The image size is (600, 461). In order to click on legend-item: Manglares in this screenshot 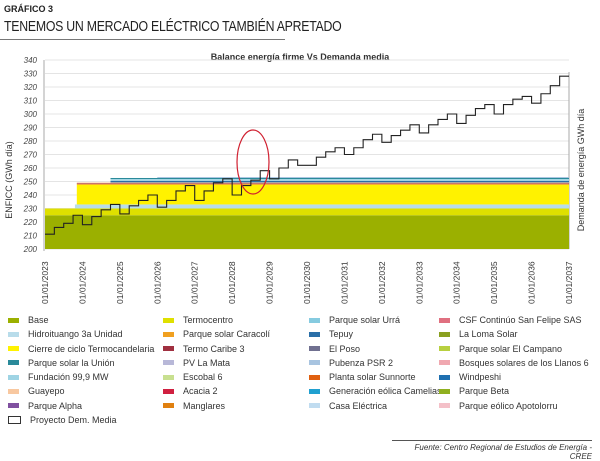, I will do `click(236, 406)`.